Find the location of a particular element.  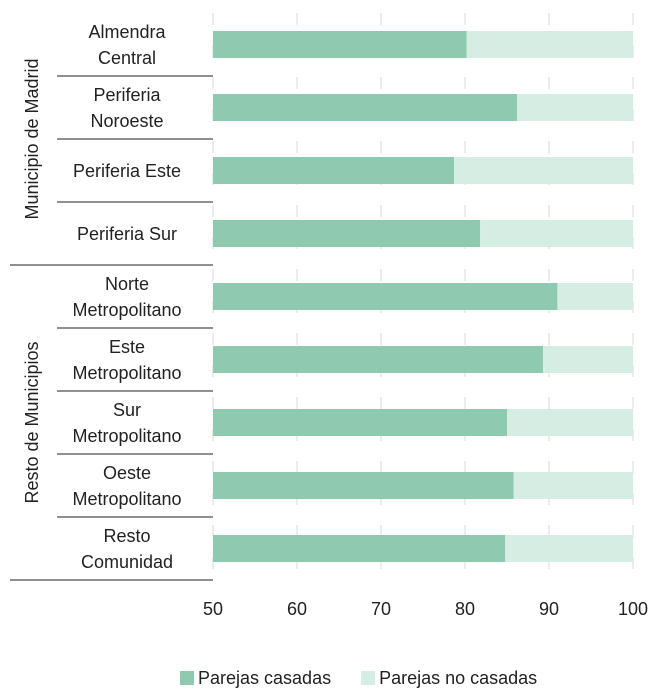

x-tick-label: 50 is located at coordinates (213, 609).